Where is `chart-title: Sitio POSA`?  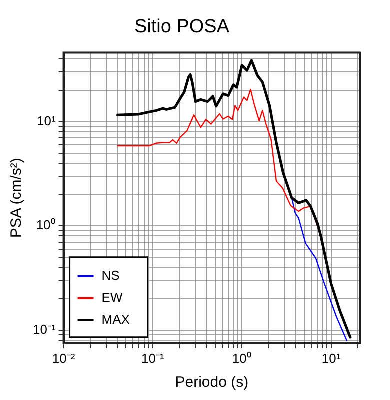
chart-title: Sitio POSA is located at coordinates (182, 27).